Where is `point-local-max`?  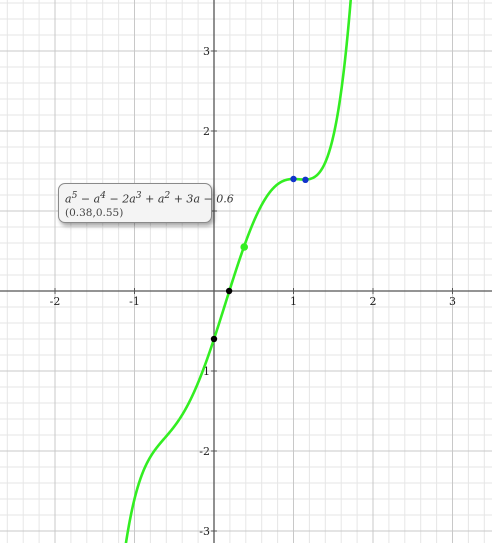
point-local-max is located at coordinates (293, 179).